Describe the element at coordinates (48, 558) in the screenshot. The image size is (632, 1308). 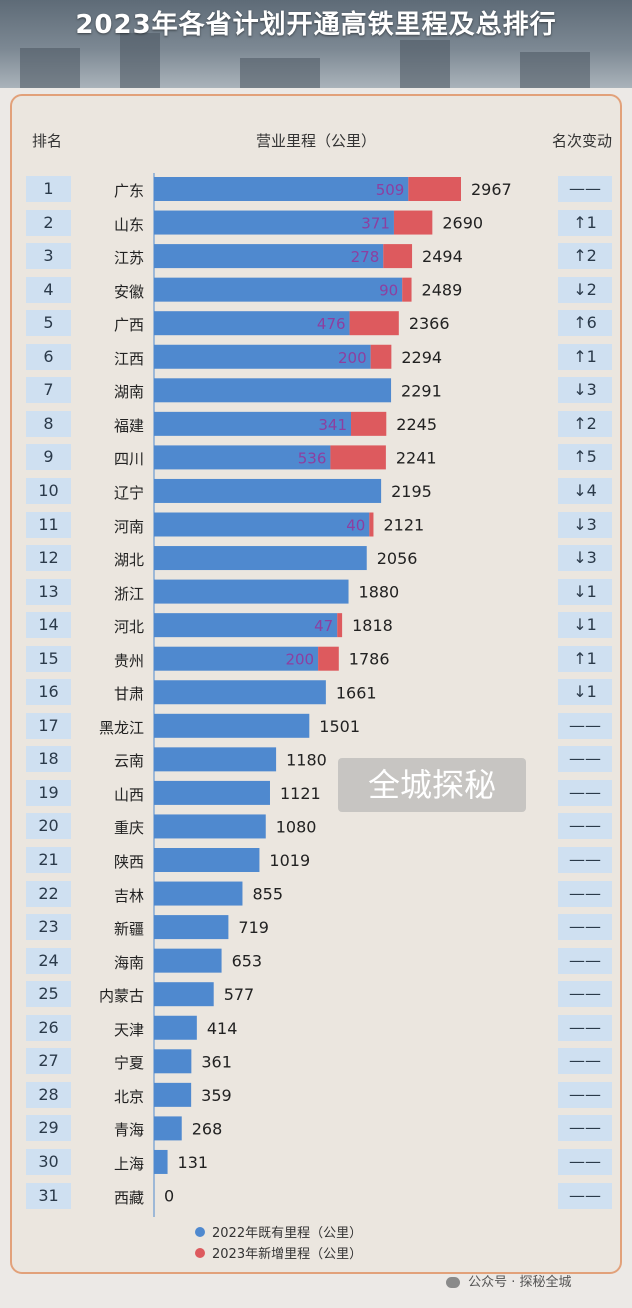
I see `rank-box: 12` at that location.